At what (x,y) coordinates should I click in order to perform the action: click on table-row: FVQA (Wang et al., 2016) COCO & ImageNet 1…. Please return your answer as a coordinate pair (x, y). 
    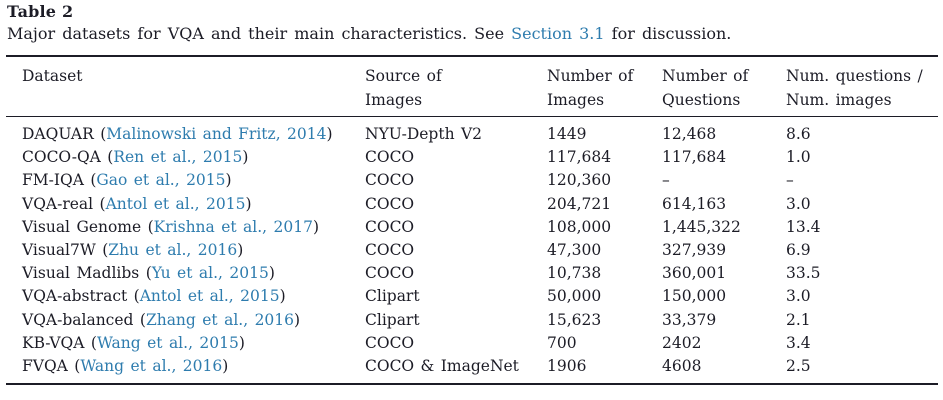
    Looking at the image, I should click on (472, 369).